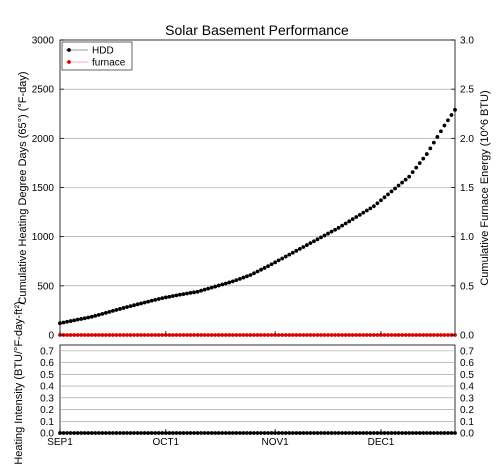  What do you see at coordinates (47, 351) in the screenshot?
I see `lower-left-y-tick-label: 0.7` at bounding box center [47, 351].